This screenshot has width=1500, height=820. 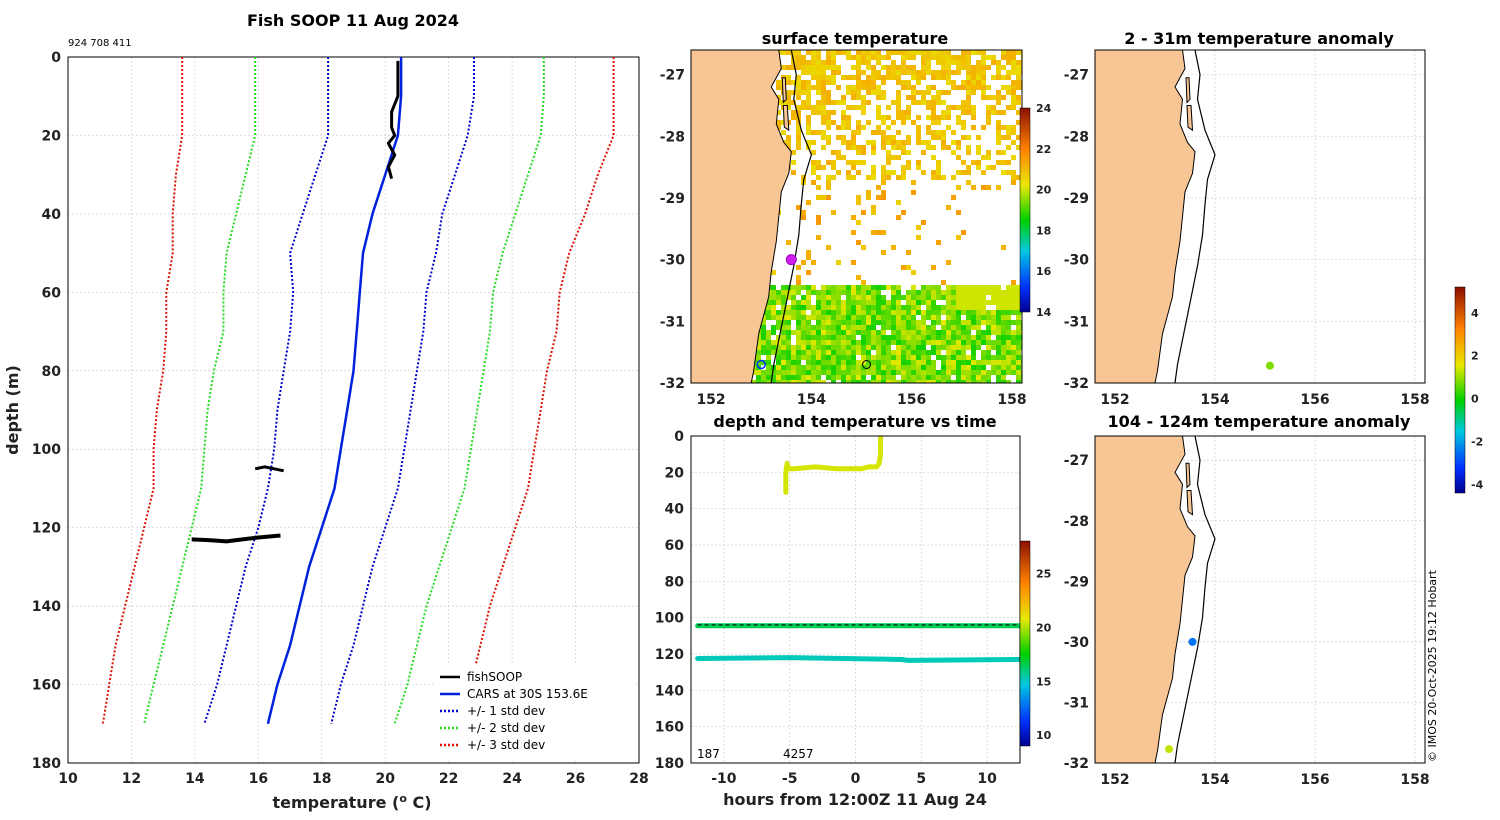 What do you see at coordinates (921, 779) in the screenshot?
I see `x-tick-label: 5` at bounding box center [921, 779].